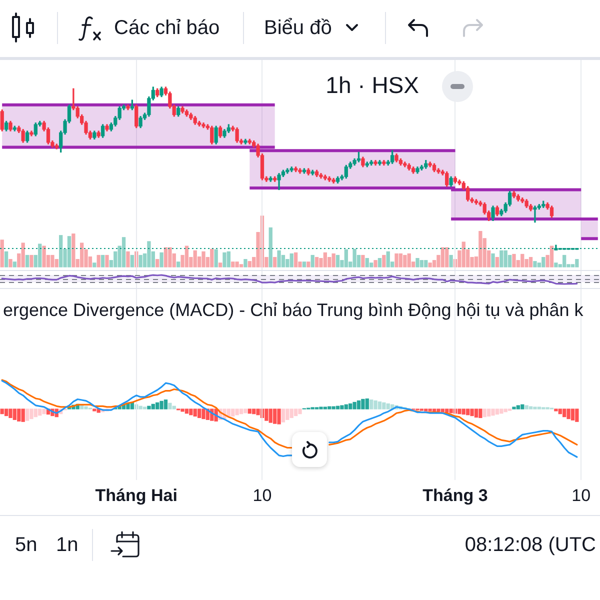 Image resolution: width=600 pixels, height=600 pixels. I want to click on text: 5n, so click(26, 545).